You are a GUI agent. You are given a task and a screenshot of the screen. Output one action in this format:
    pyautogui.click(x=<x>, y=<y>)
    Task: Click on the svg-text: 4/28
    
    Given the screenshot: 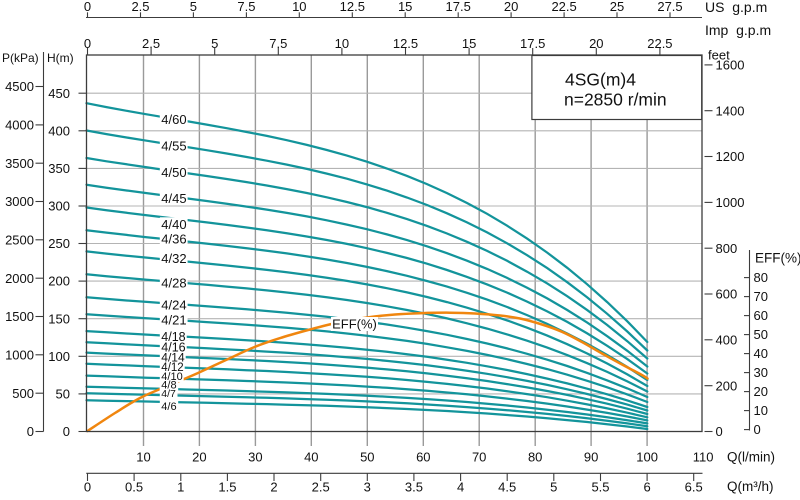 What is the action you would take?
    pyautogui.click(x=173, y=283)
    